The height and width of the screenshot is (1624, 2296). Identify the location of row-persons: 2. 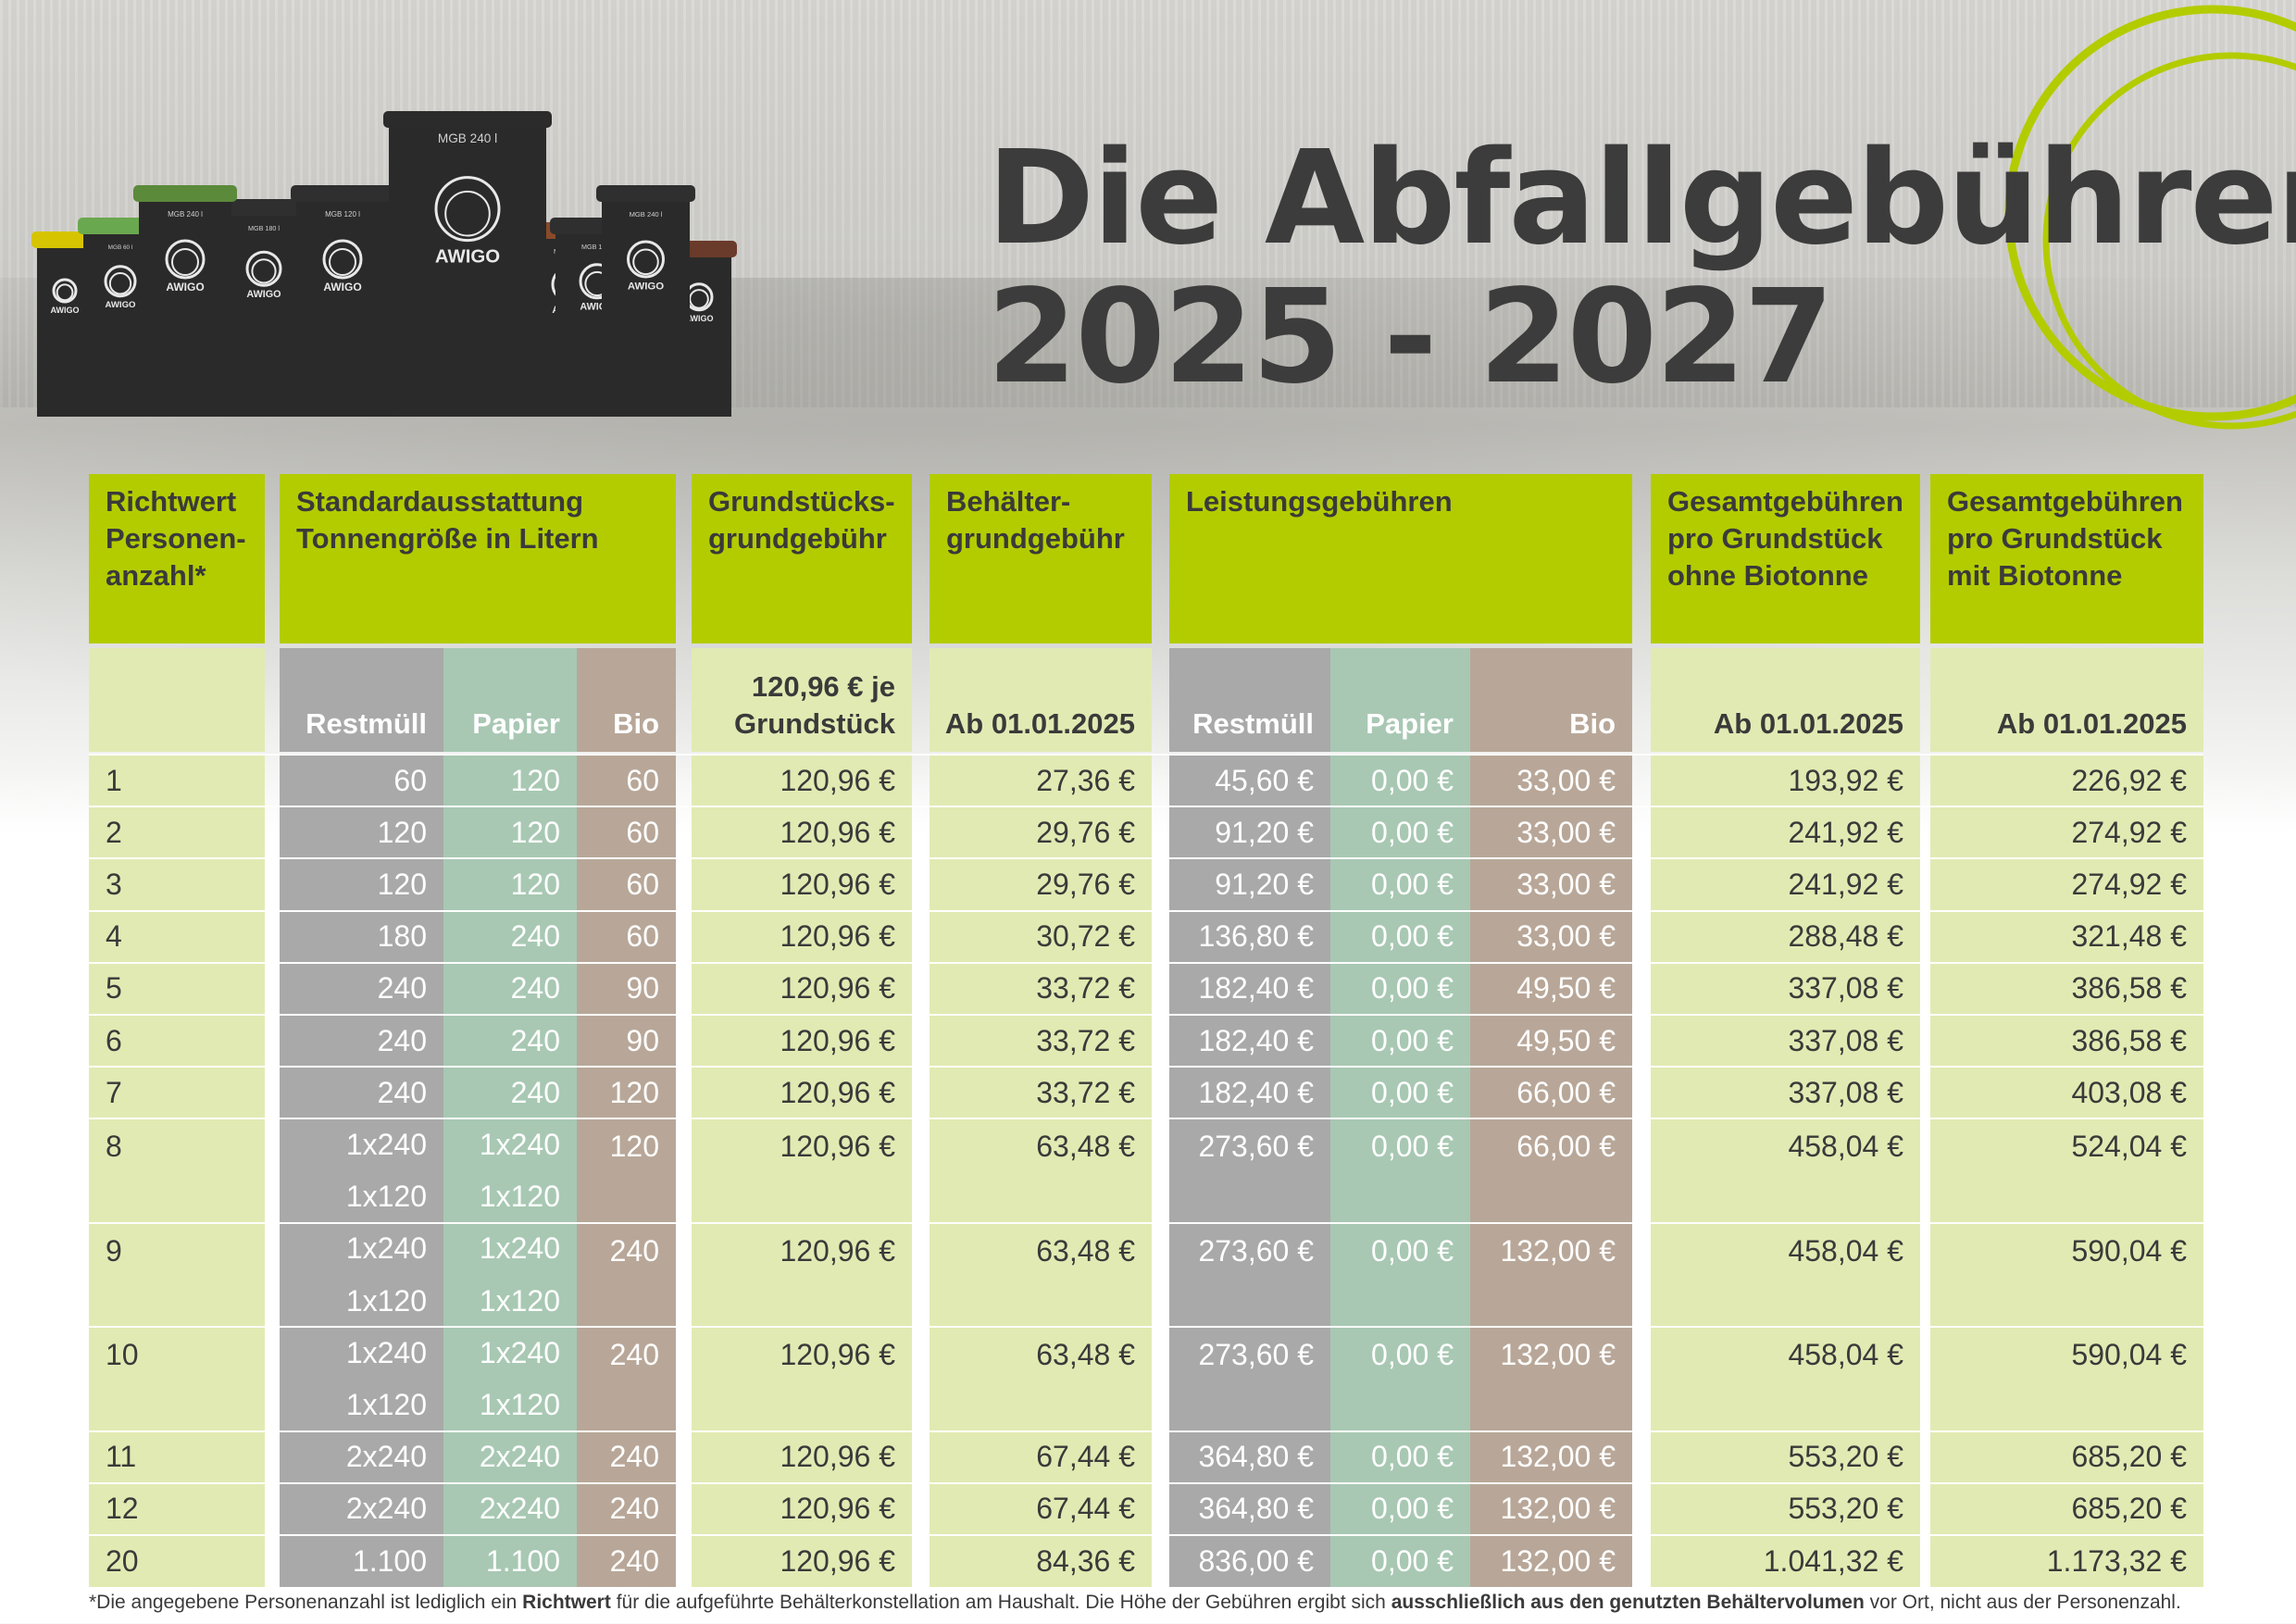
(177, 832).